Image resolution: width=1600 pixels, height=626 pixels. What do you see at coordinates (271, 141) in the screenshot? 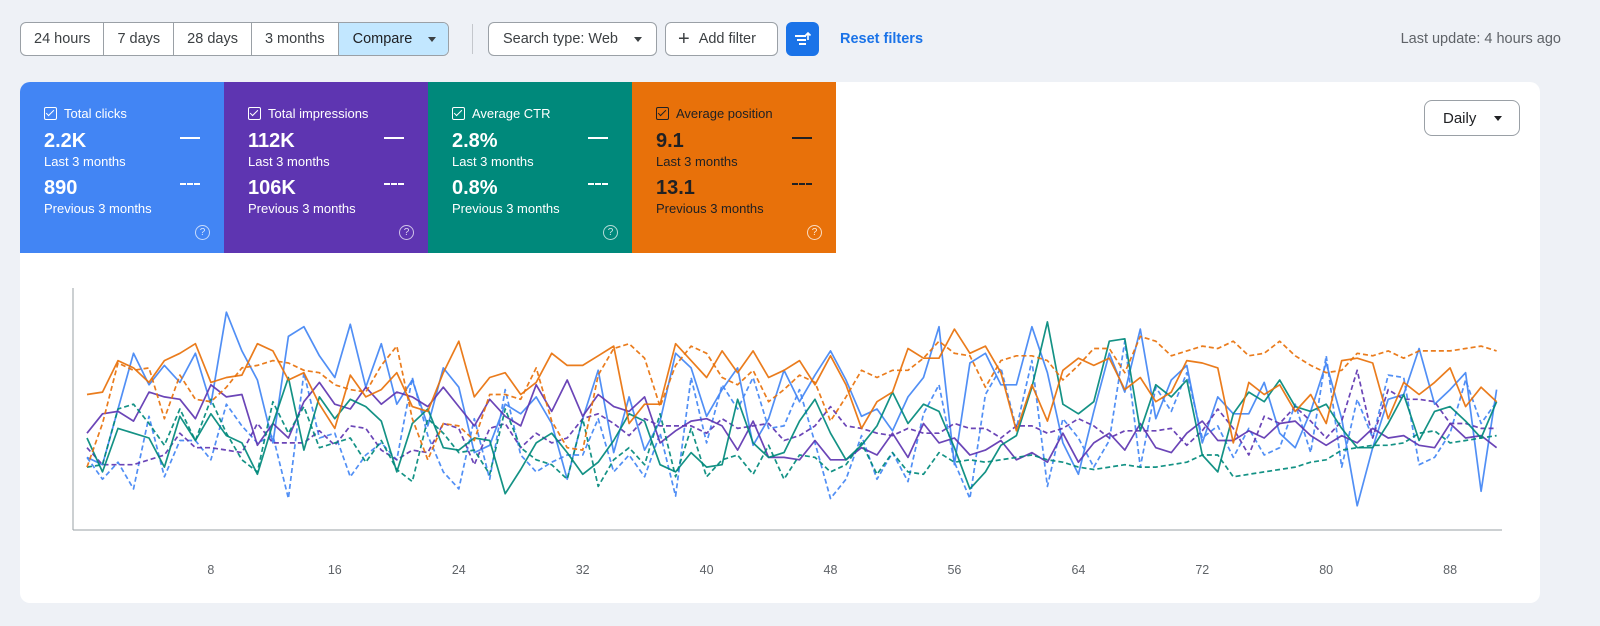
I see `metric-current-value: 112K` at bounding box center [271, 141].